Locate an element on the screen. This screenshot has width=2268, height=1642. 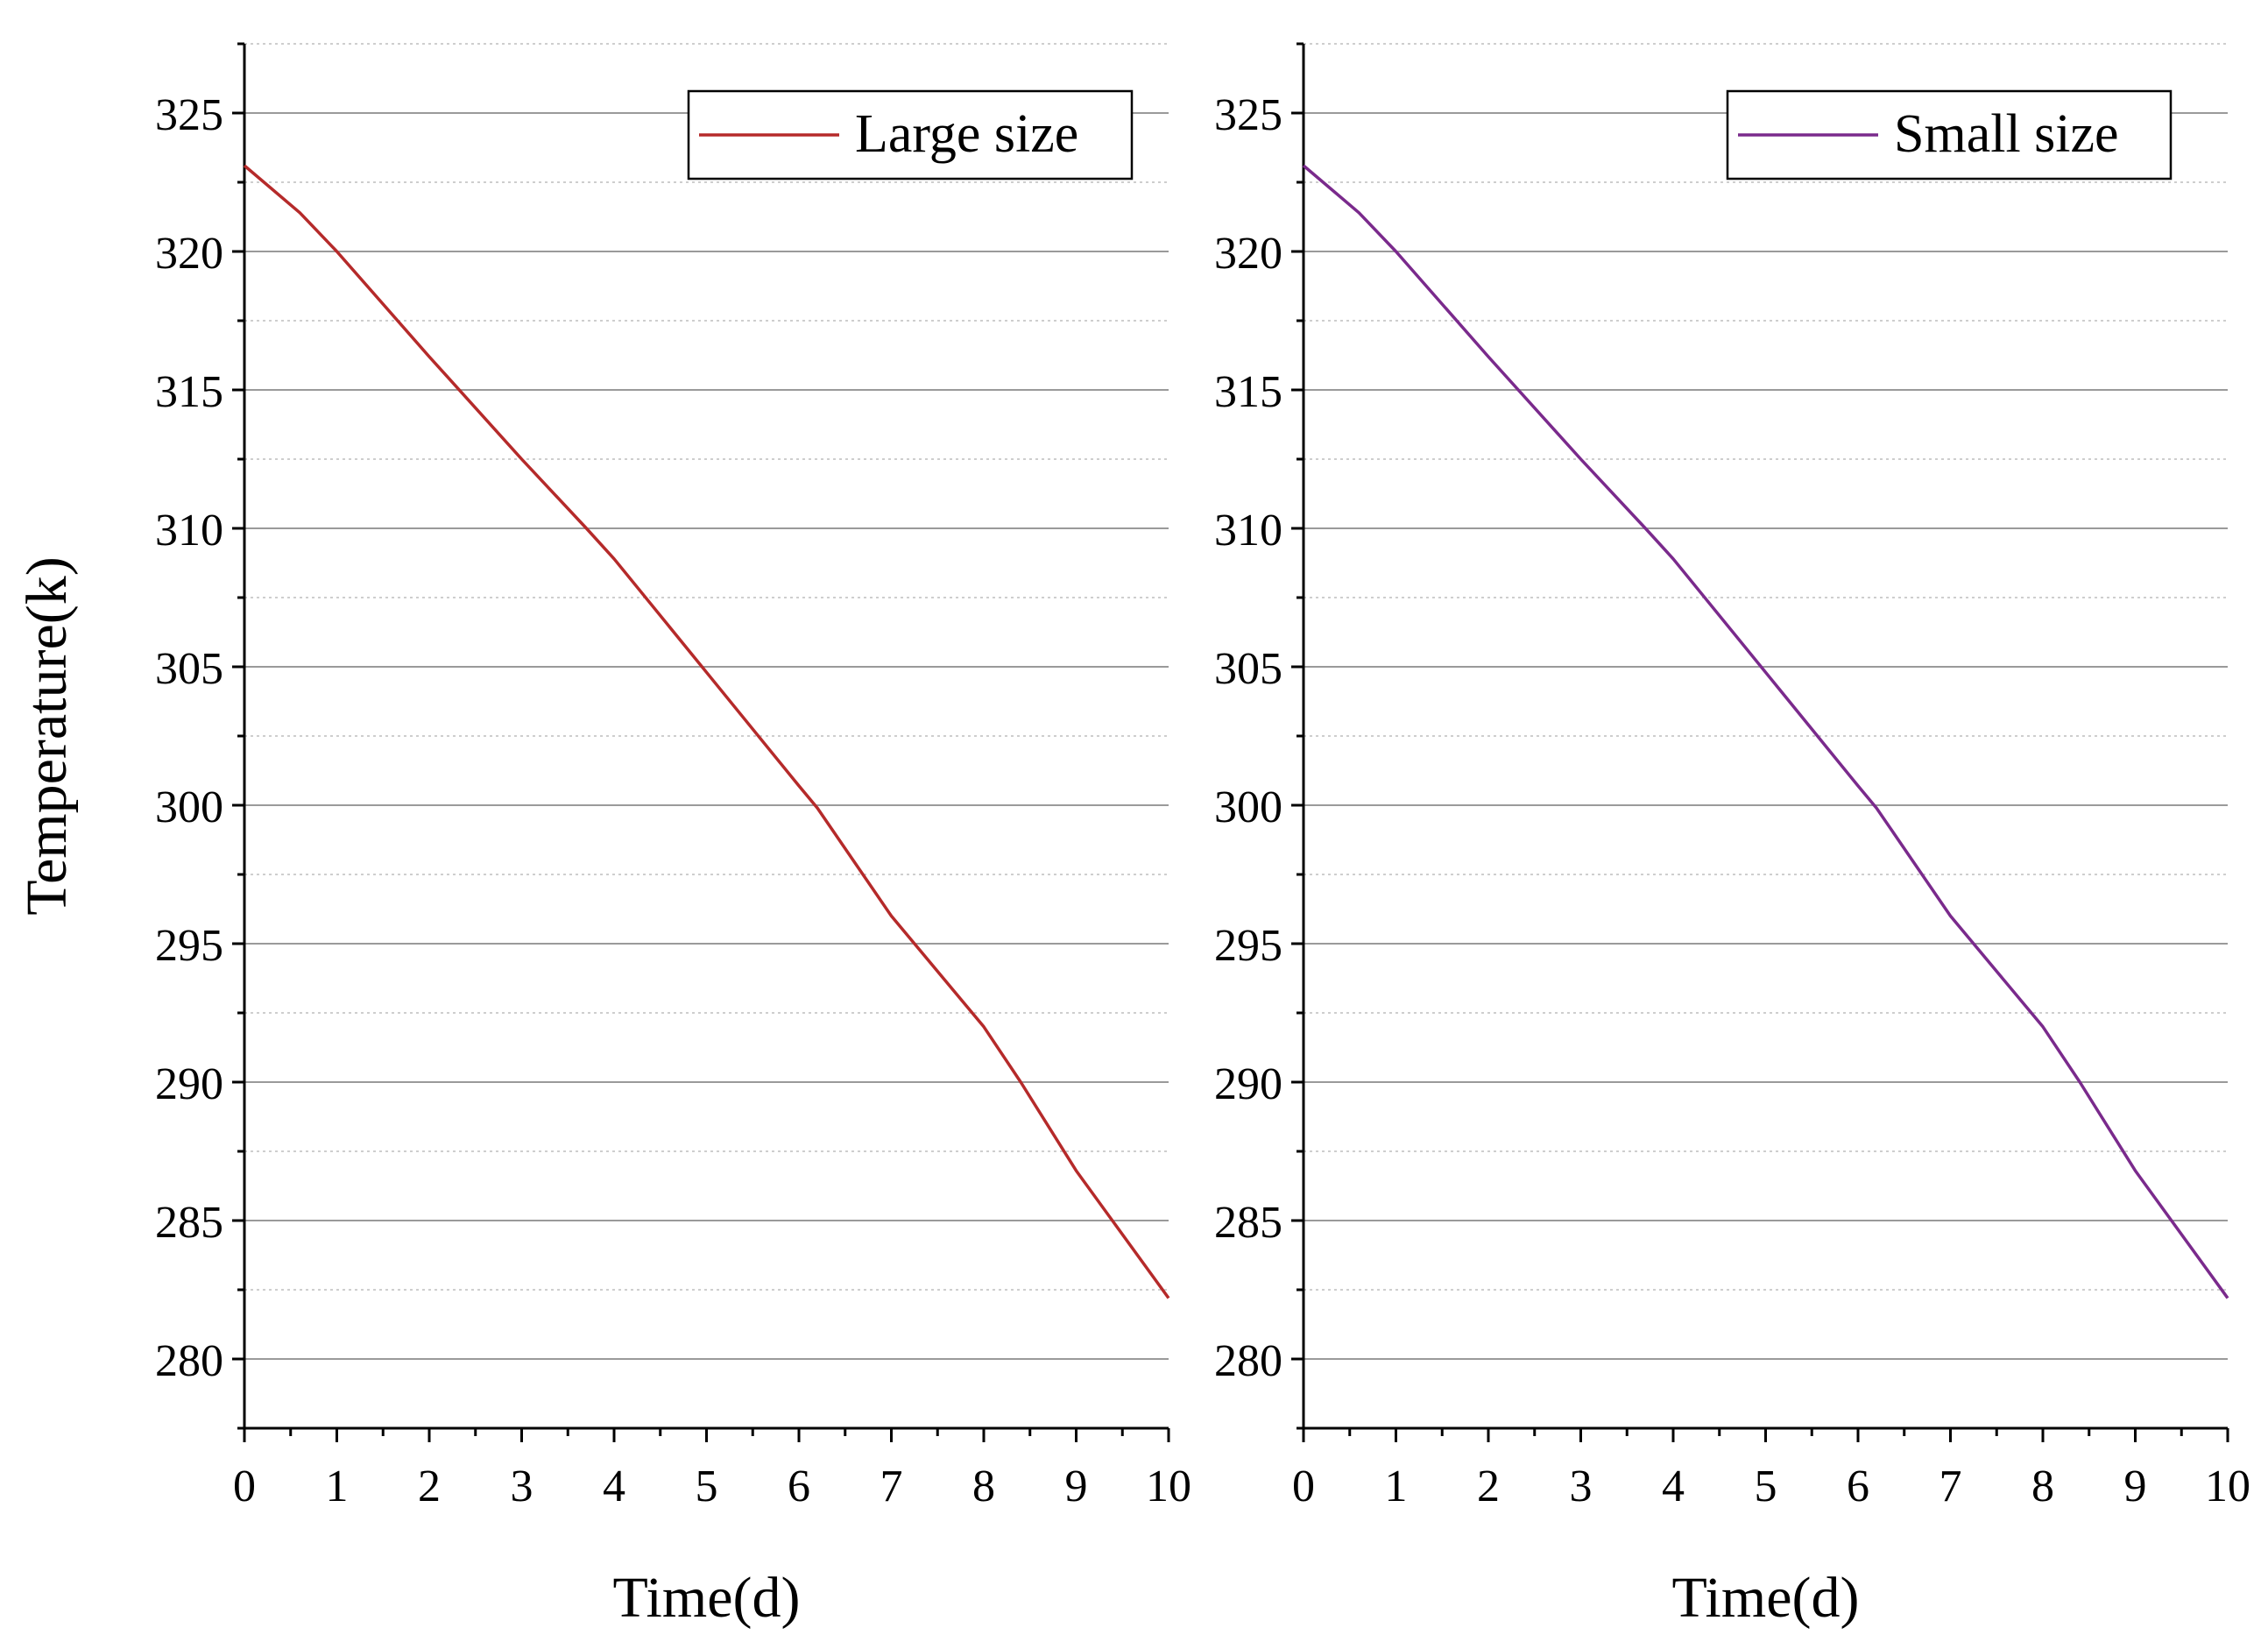
legend-label: Small size is located at coordinates (2007, 134).